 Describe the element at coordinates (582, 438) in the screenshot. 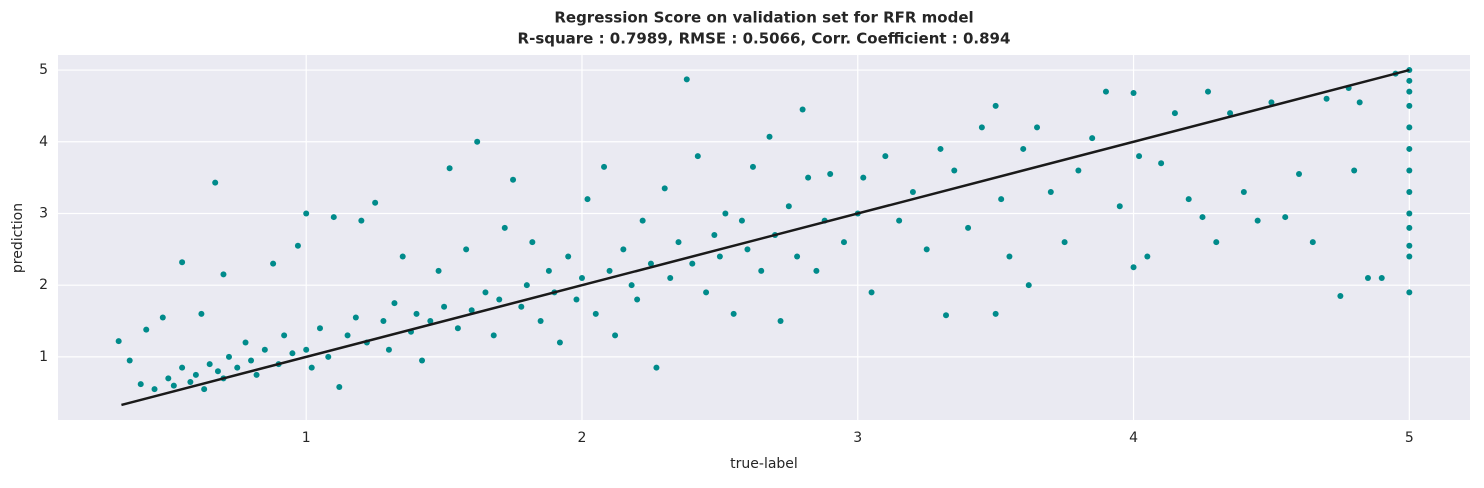

I see `x-tick-label: 2` at that location.